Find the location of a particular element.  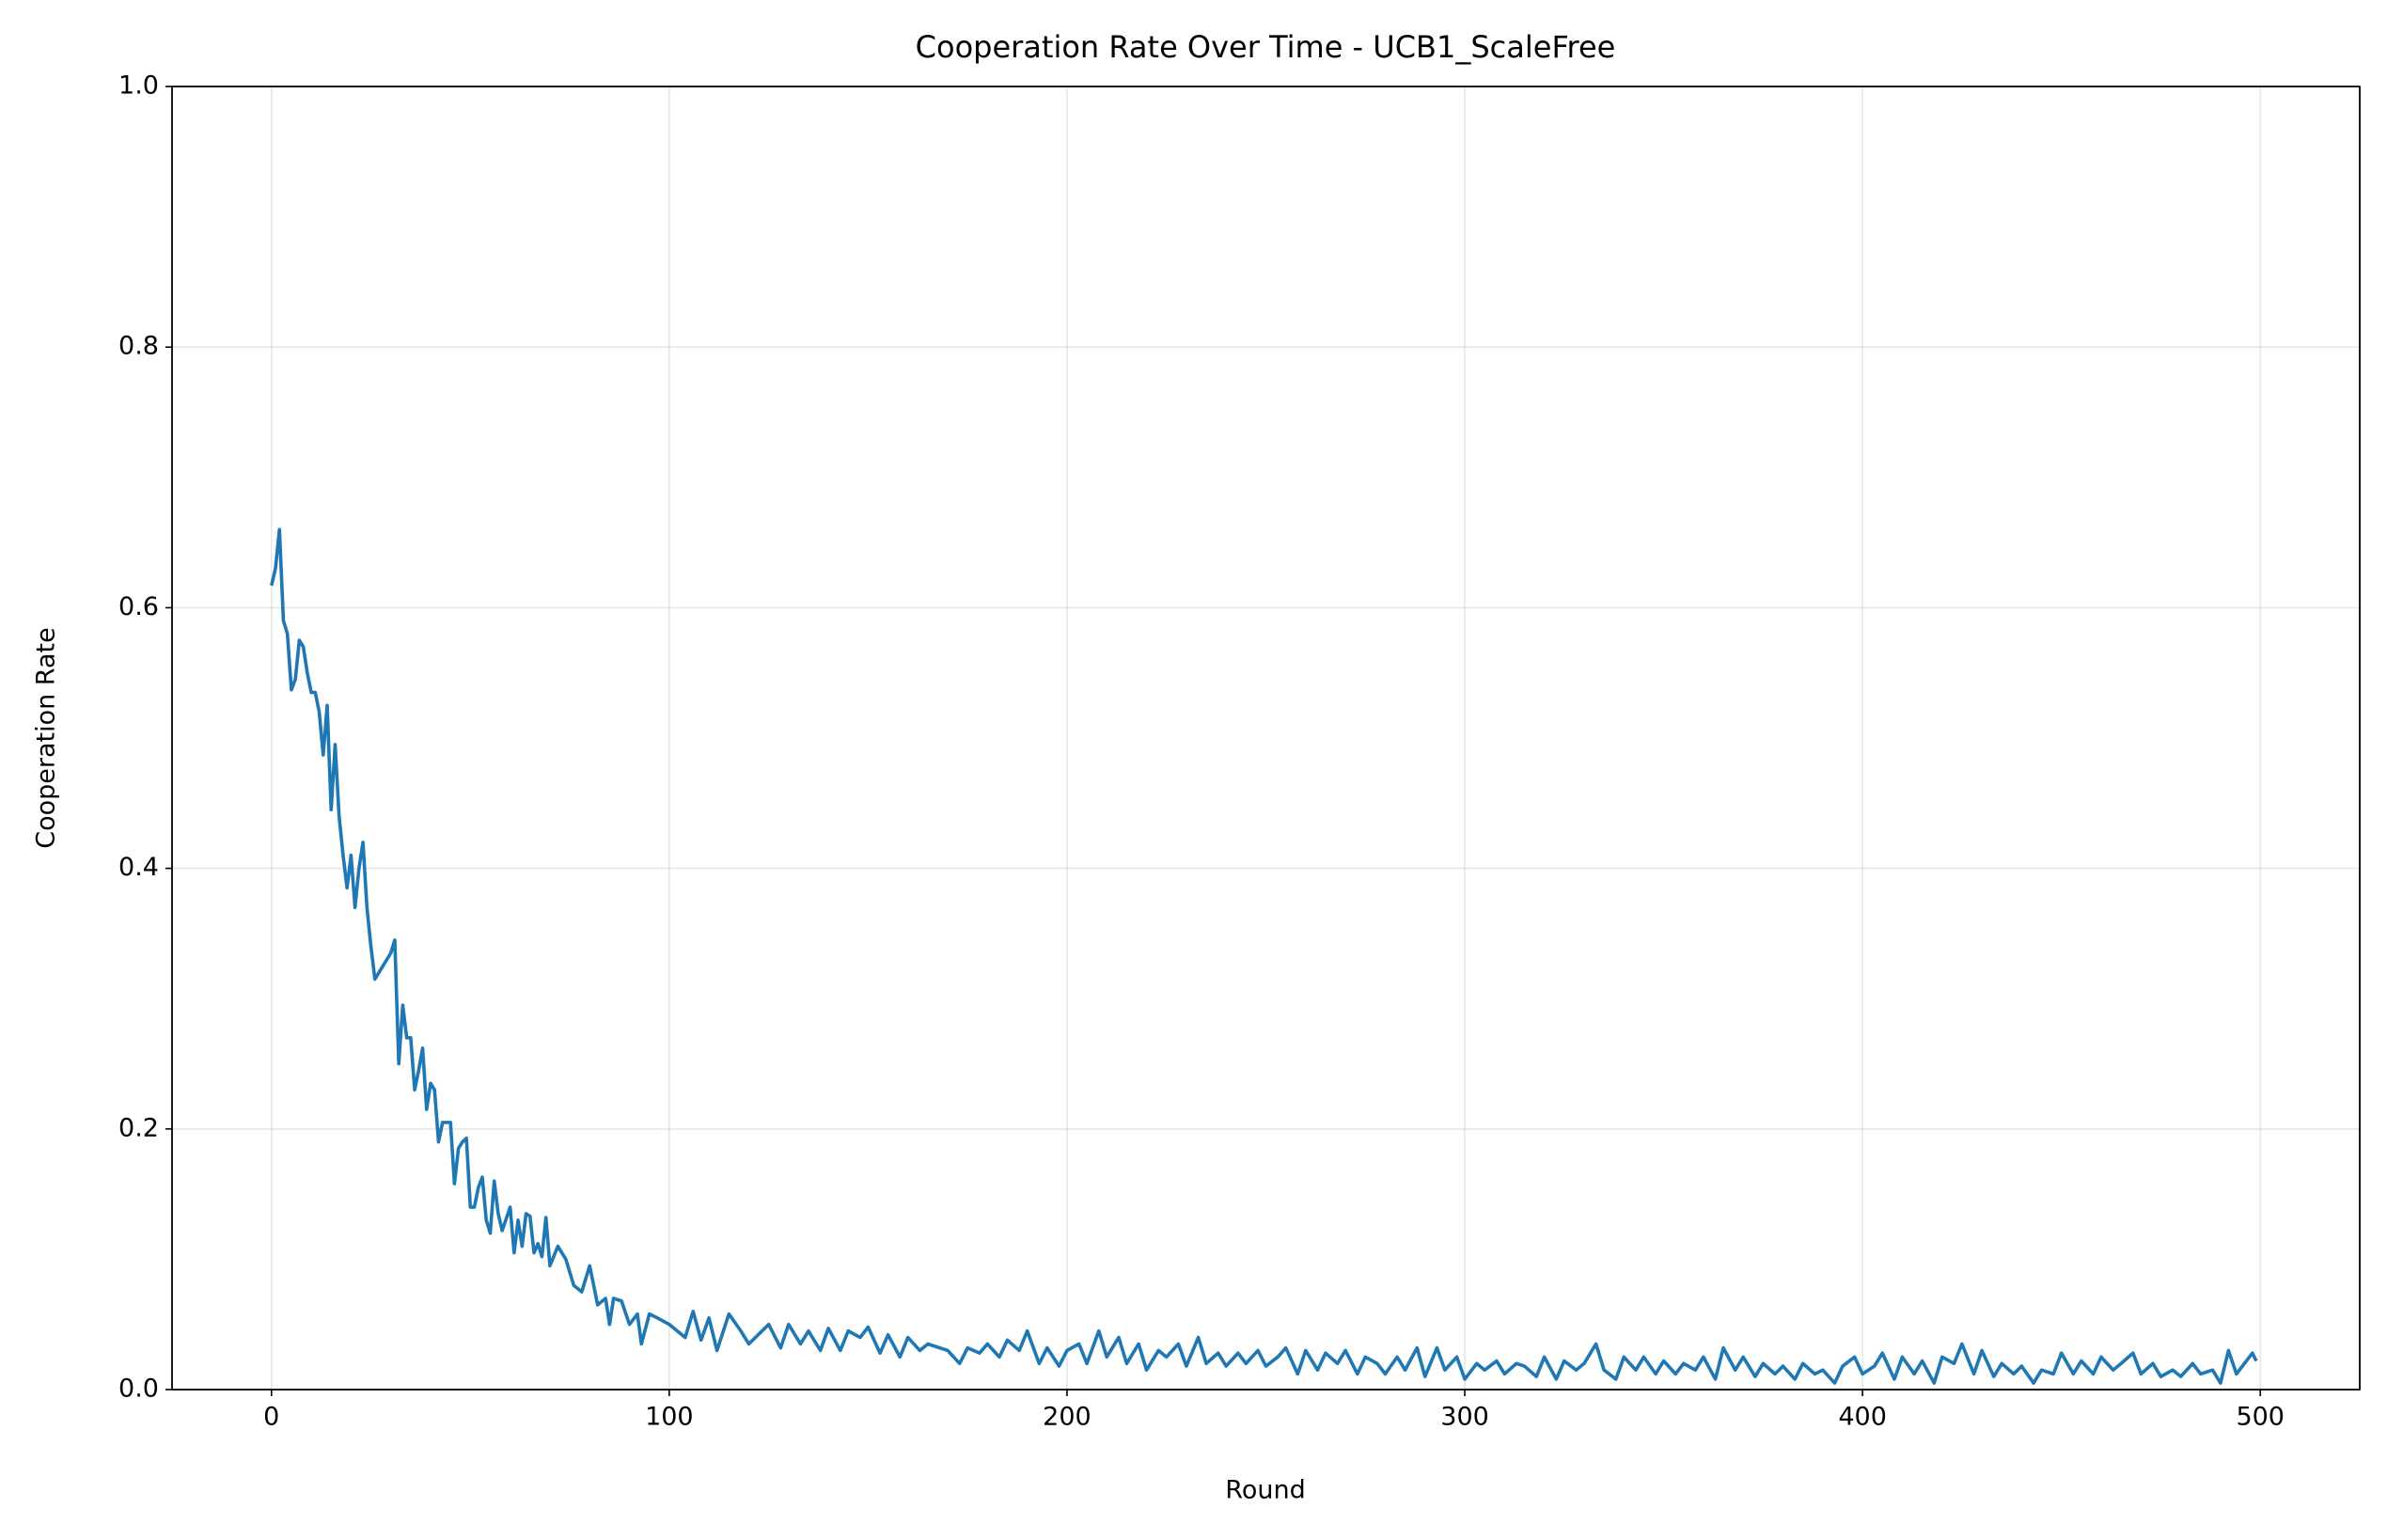

x-tick-label: 200 is located at coordinates (1067, 1417).